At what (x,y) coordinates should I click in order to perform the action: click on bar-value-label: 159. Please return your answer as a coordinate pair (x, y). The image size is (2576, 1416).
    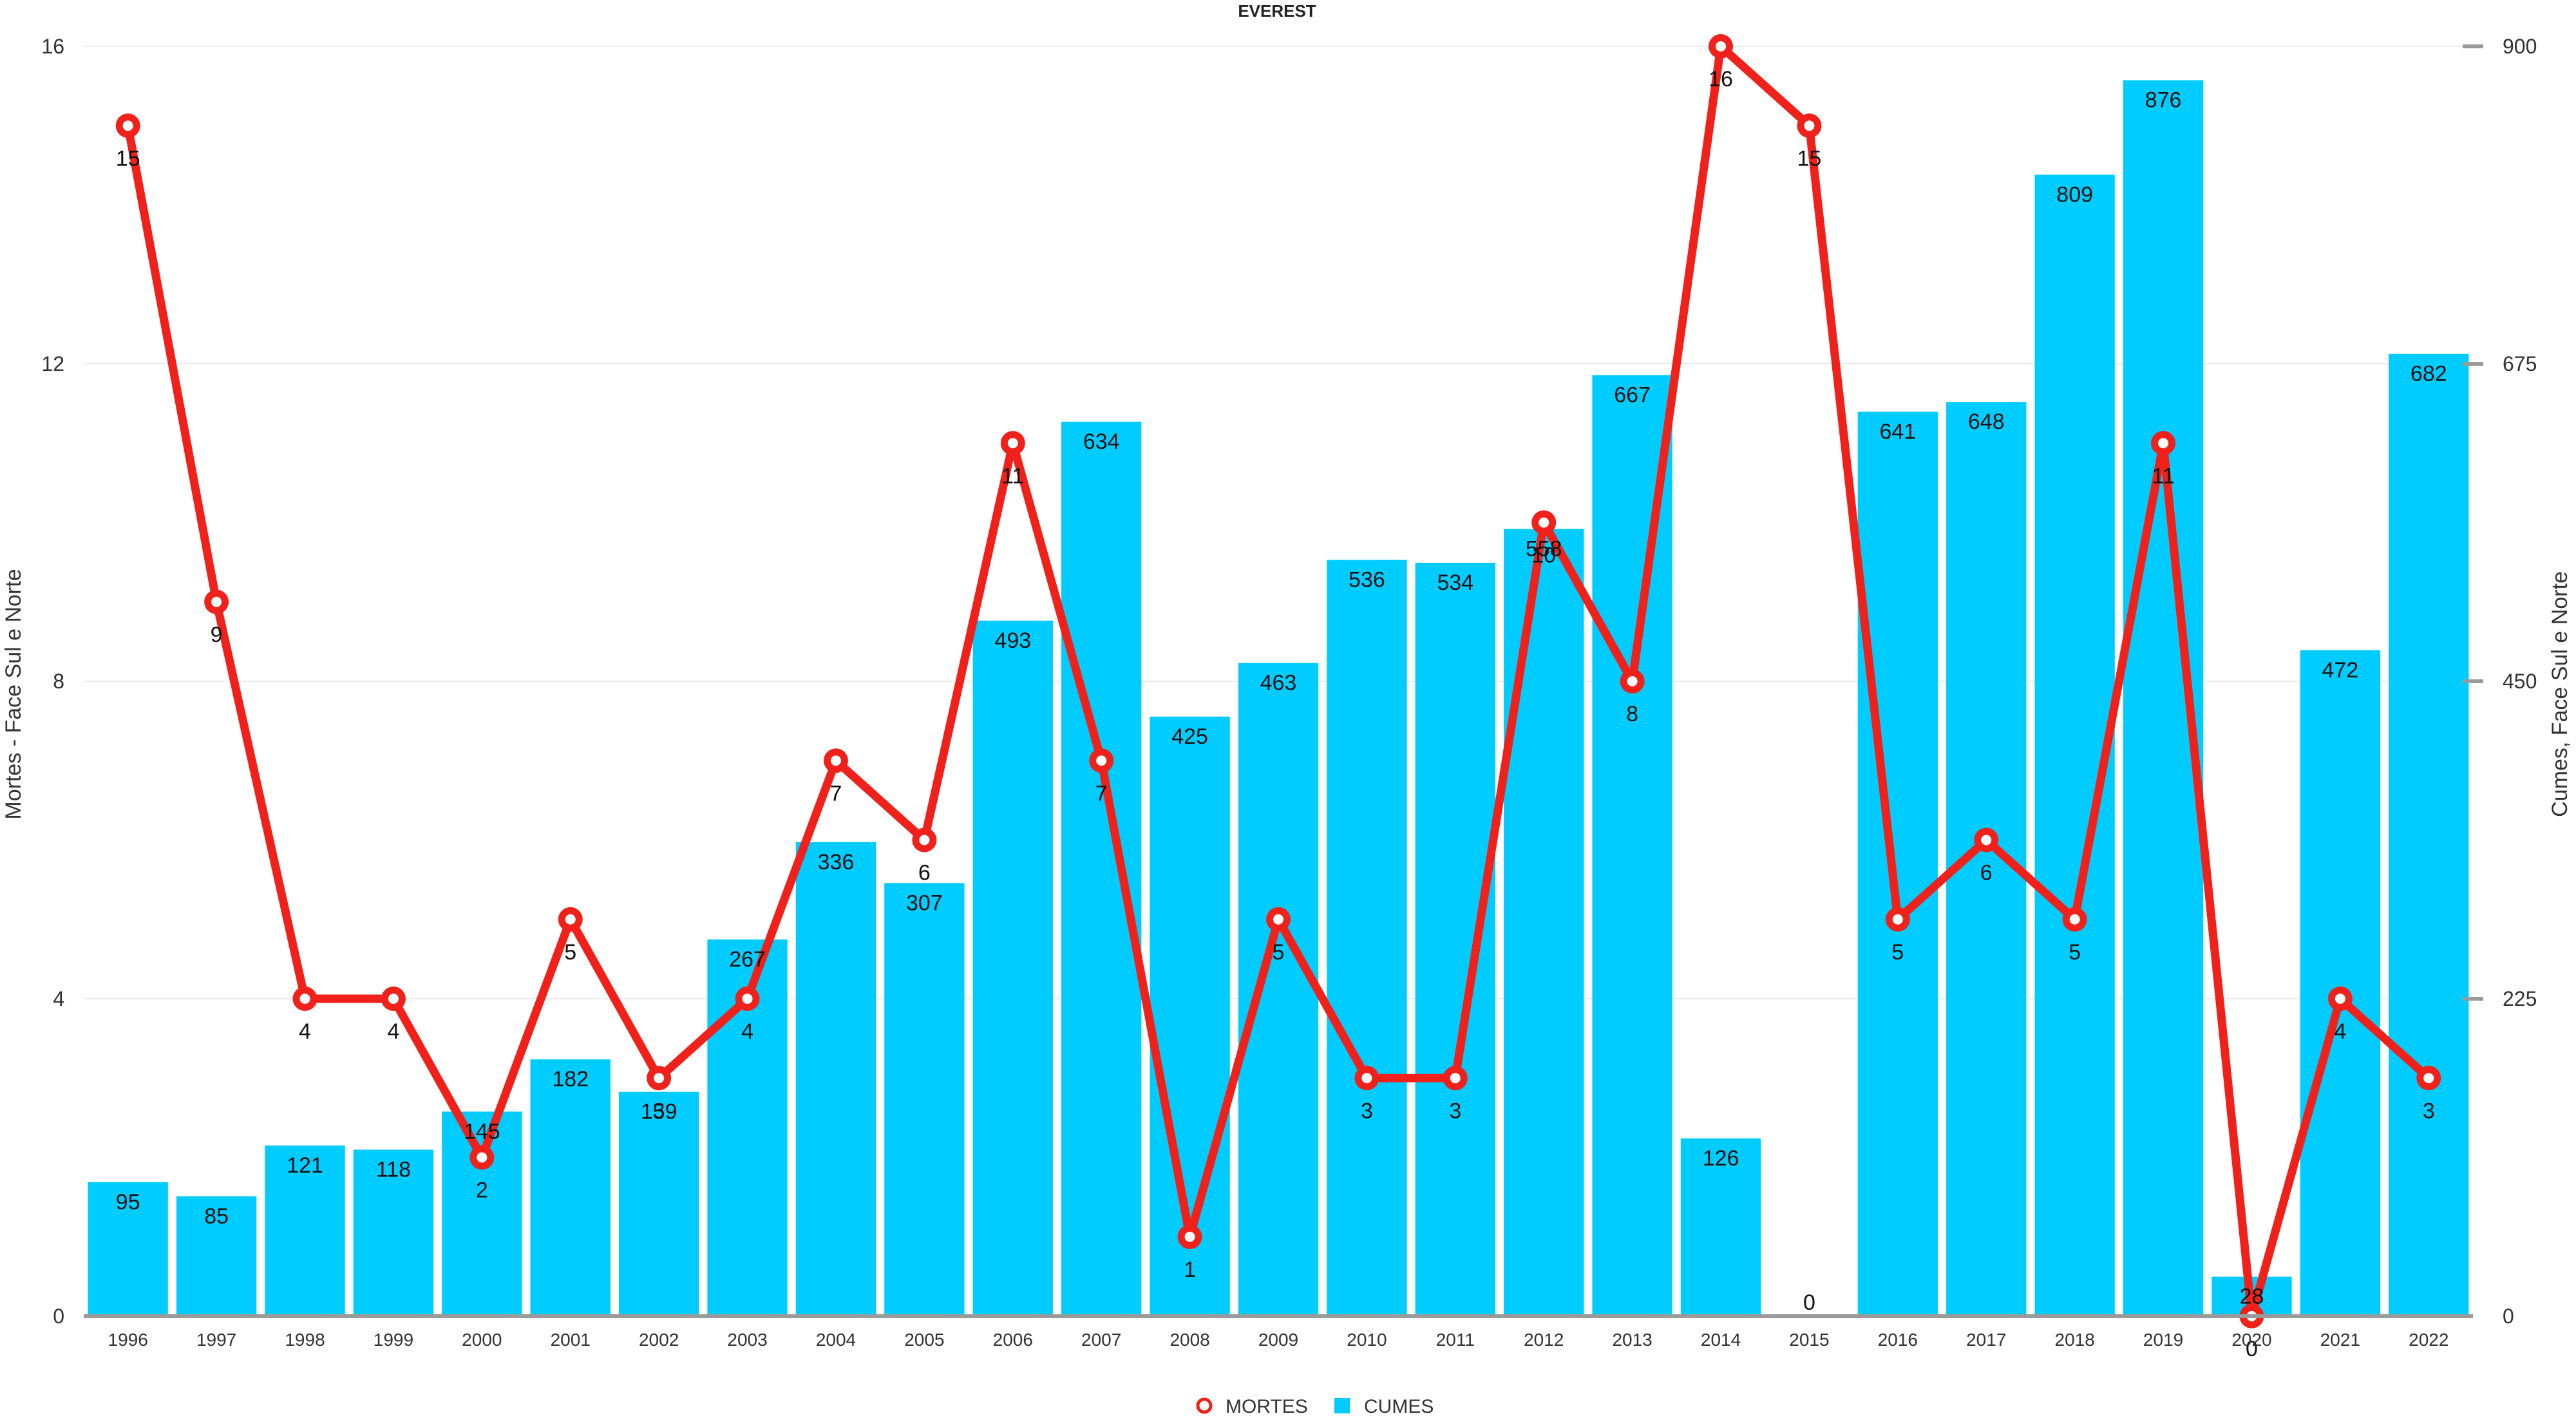
    Looking at the image, I should click on (659, 1112).